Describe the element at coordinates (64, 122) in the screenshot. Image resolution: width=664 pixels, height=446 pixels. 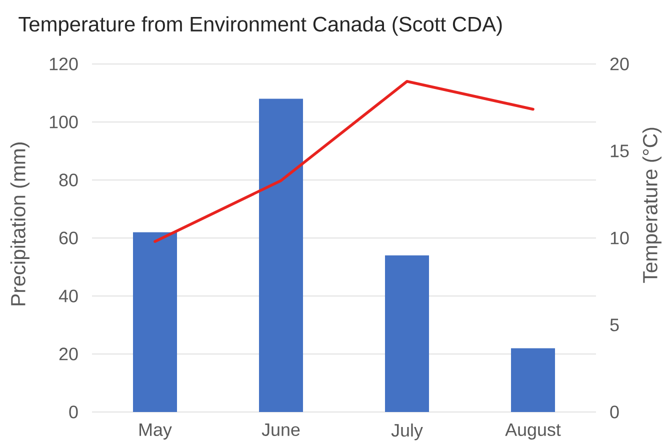
I see `y-tick-label: 100` at that location.